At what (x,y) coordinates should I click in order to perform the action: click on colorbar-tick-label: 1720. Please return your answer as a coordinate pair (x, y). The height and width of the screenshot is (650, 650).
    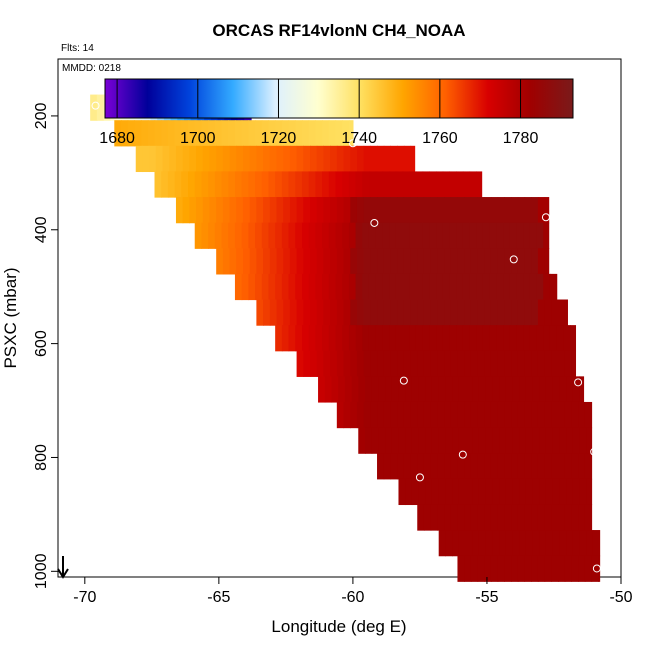
    Looking at the image, I should click on (279, 138).